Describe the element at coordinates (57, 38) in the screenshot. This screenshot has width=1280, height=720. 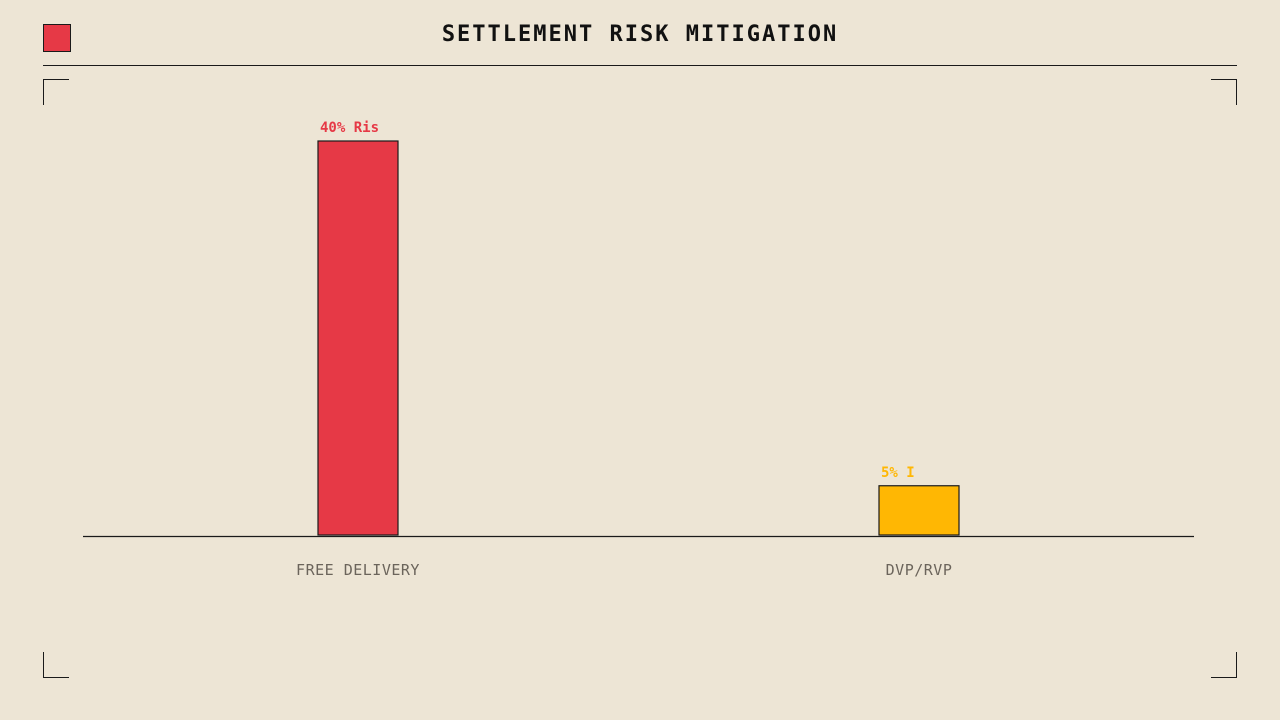
I see `brand-square-icon` at that location.